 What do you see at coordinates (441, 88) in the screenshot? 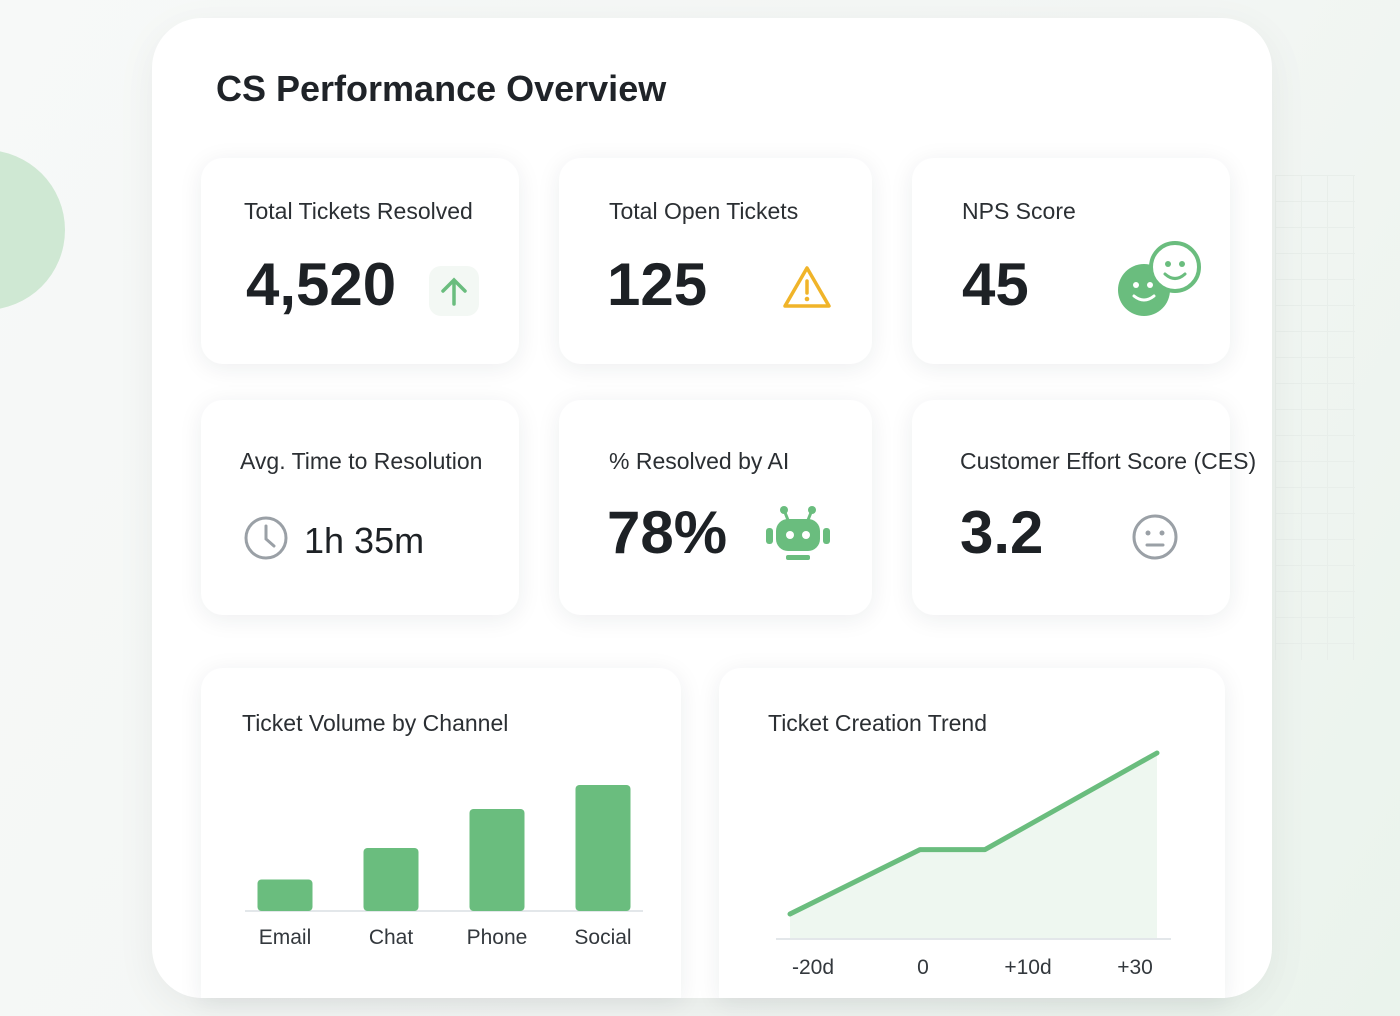
I see `page-title: CS Performance Overview` at bounding box center [441, 88].